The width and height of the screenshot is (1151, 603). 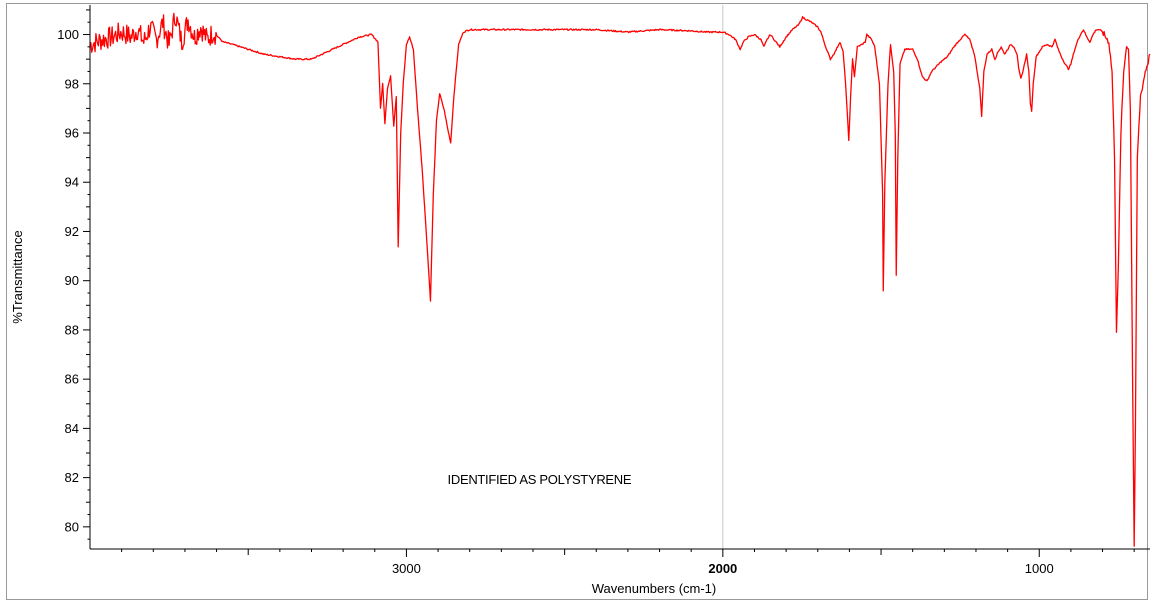 I want to click on annotation-label: IDENTIFIED AS POLYSTYRENE, so click(x=540, y=479).